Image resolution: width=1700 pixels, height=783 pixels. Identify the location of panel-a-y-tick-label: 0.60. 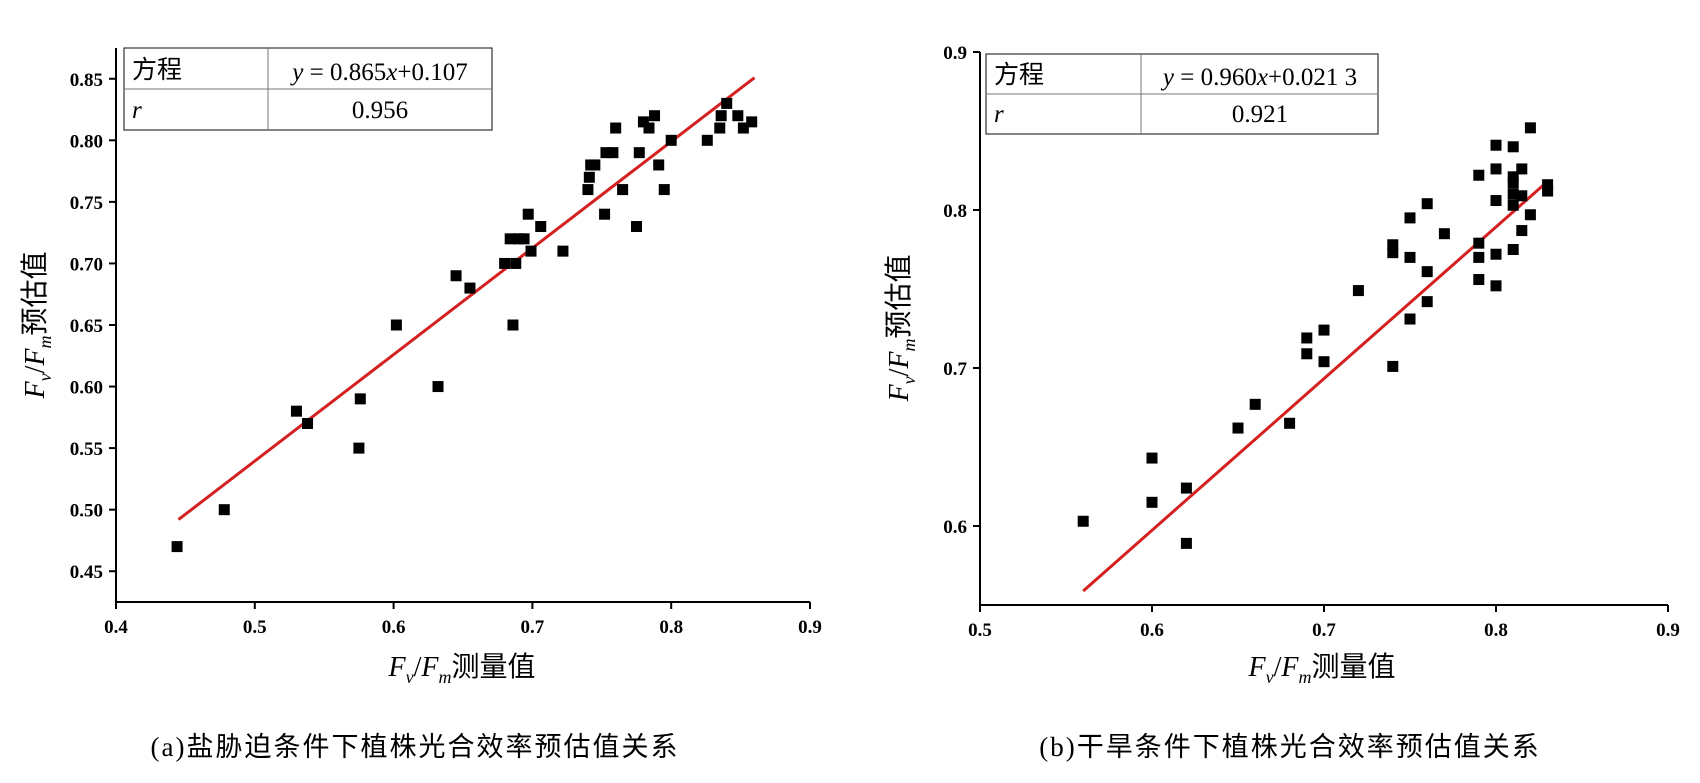
(86, 388).